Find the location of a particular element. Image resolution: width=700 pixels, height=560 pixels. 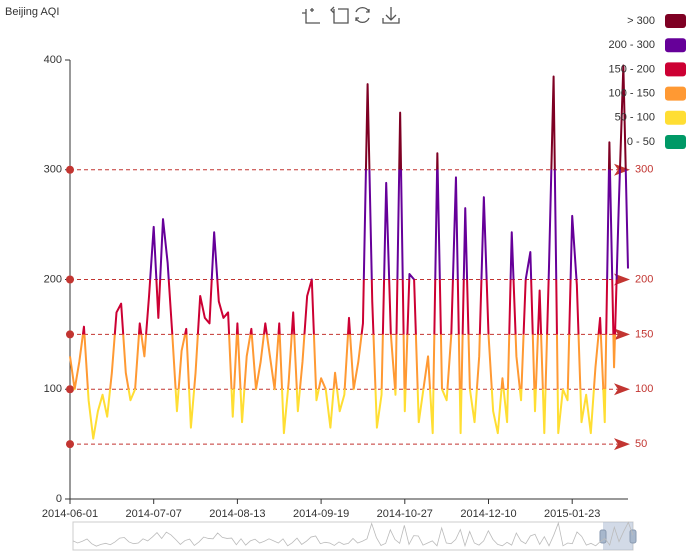

legend-label: 150 - 200 is located at coordinates (632, 69).